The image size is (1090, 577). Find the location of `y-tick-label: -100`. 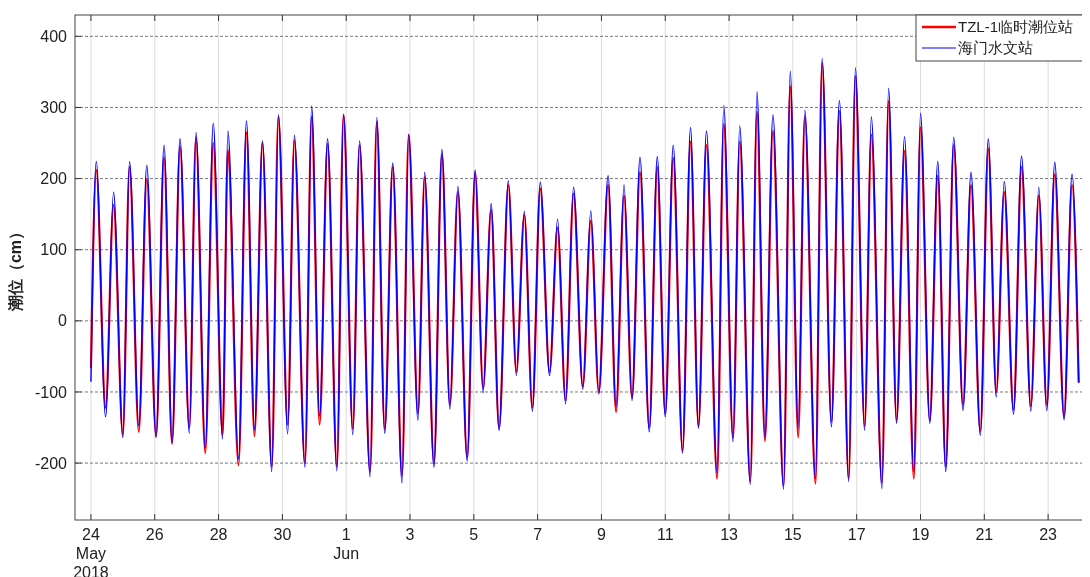

y-tick-label: -100 is located at coordinates (51, 392).